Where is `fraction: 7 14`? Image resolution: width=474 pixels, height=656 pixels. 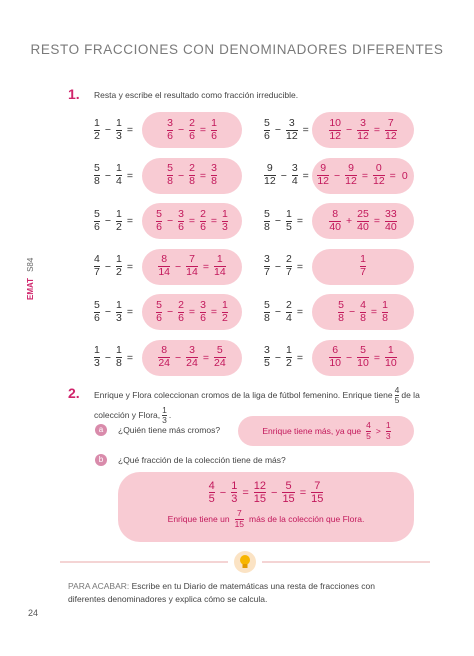
fraction: 7 14 is located at coordinates (192, 266).